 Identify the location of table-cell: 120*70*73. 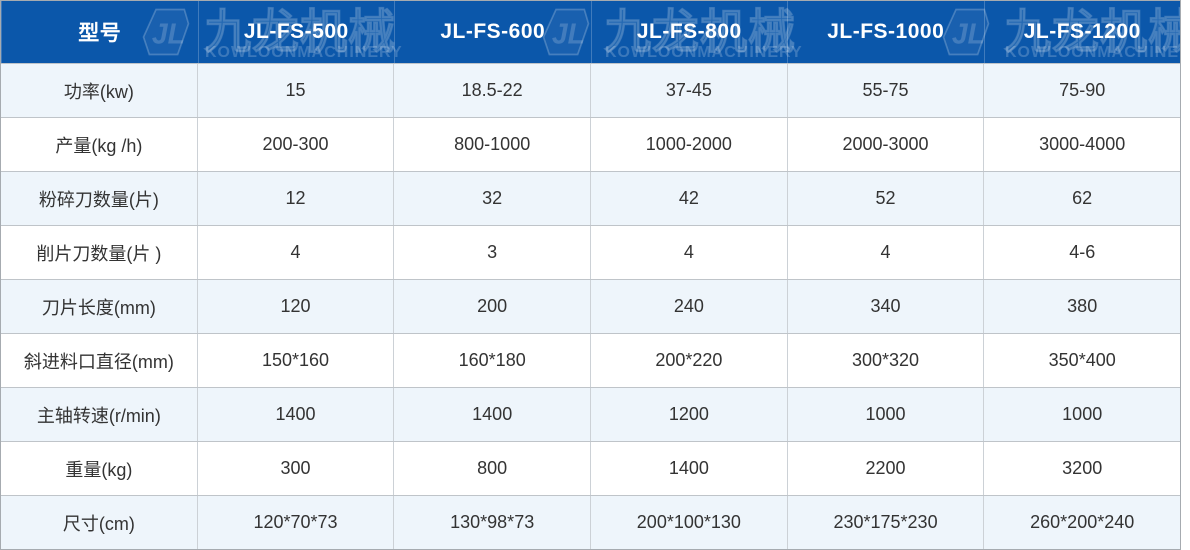
(295, 522).